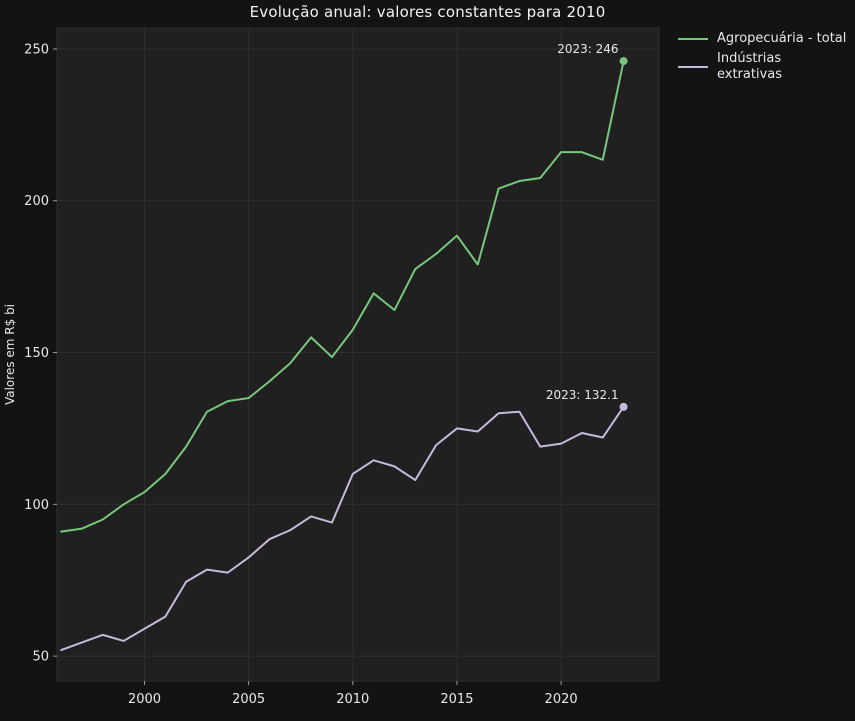 The height and width of the screenshot is (721, 855). I want to click on legend-label: Indústrias extrativas, so click(750, 66).